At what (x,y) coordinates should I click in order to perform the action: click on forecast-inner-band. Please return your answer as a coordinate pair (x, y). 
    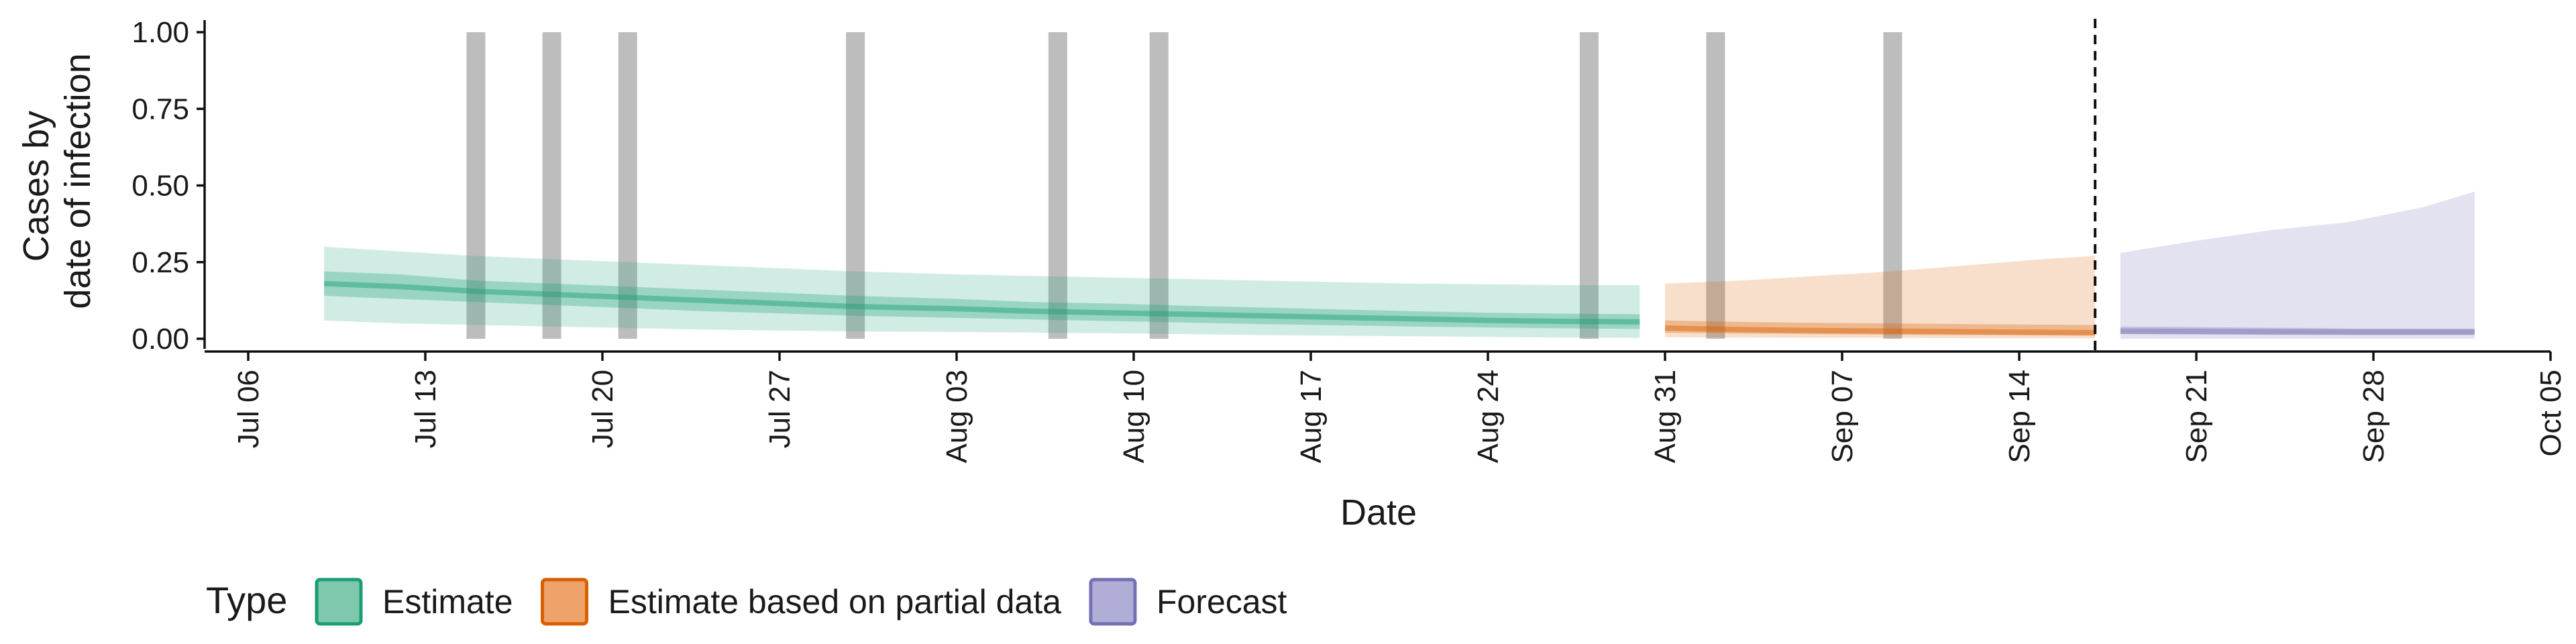
    Looking at the image, I should click on (2297, 330).